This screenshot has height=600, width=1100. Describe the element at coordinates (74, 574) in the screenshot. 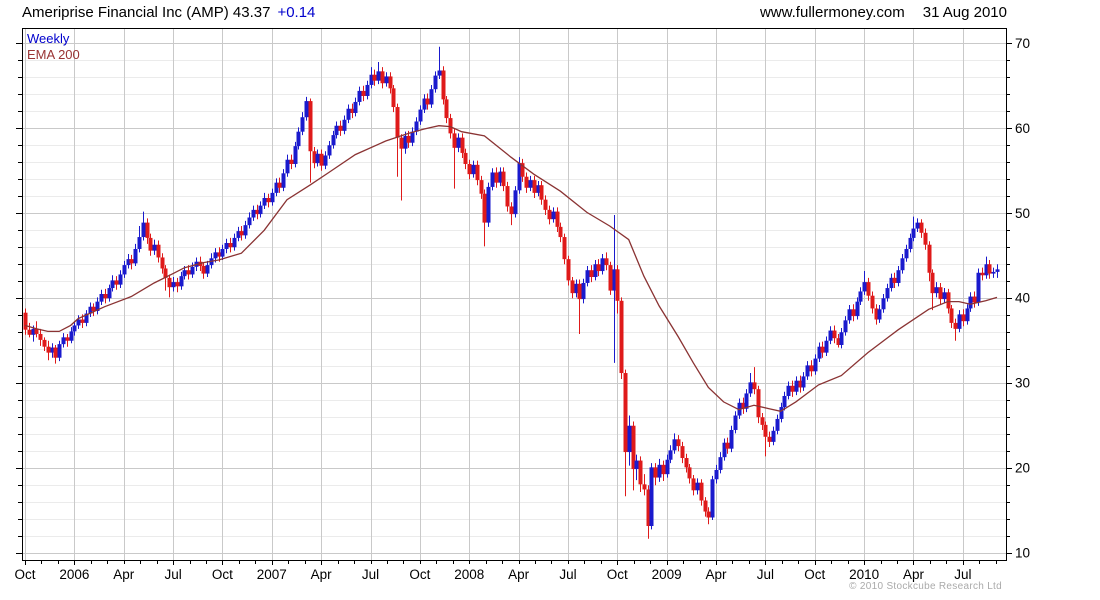

I see `x-axis-label: 2006` at that location.